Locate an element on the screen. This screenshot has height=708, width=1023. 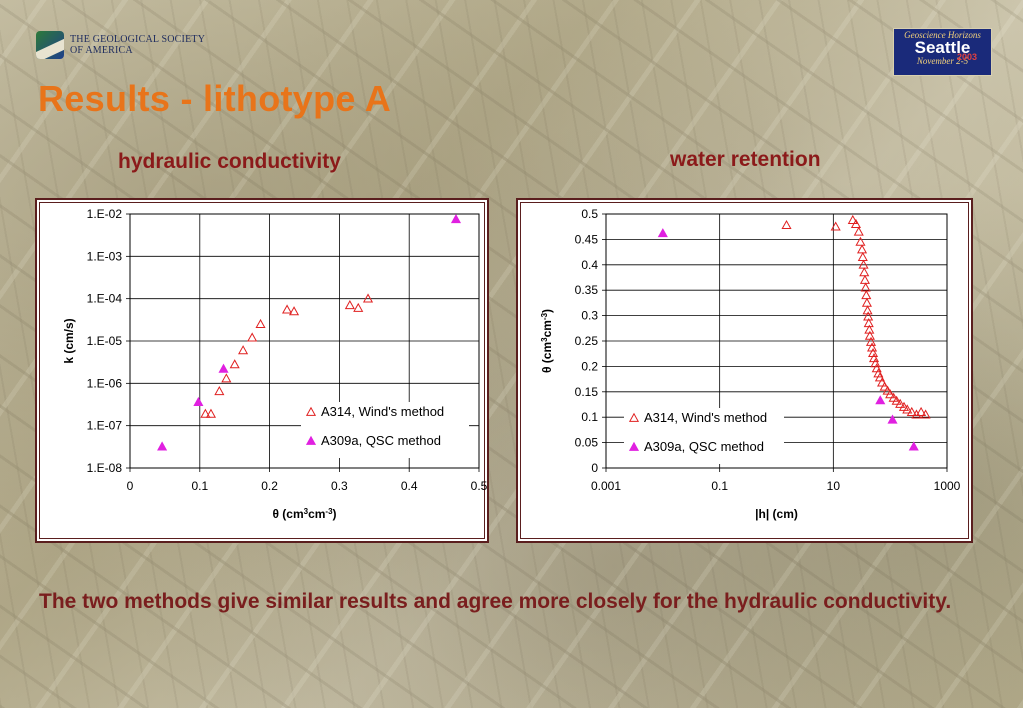
legend-box is located at coordinates (704, 436).